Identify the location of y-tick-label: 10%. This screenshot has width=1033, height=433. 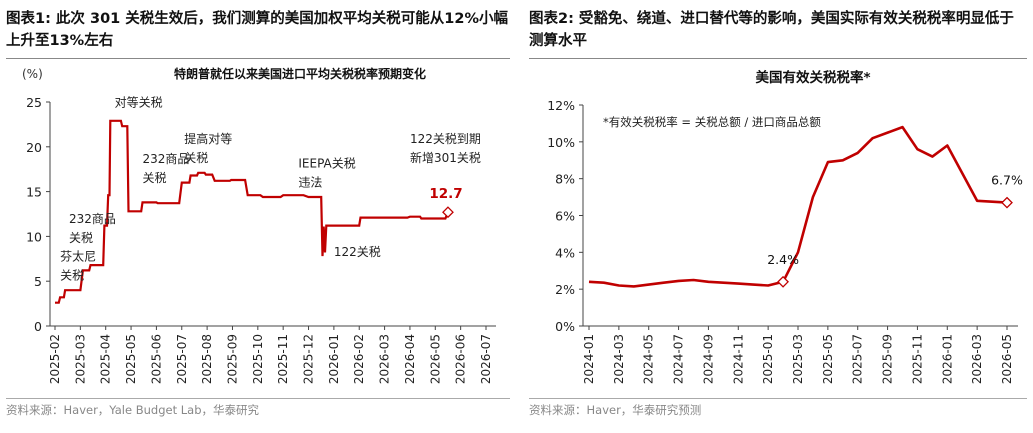
(561, 142).